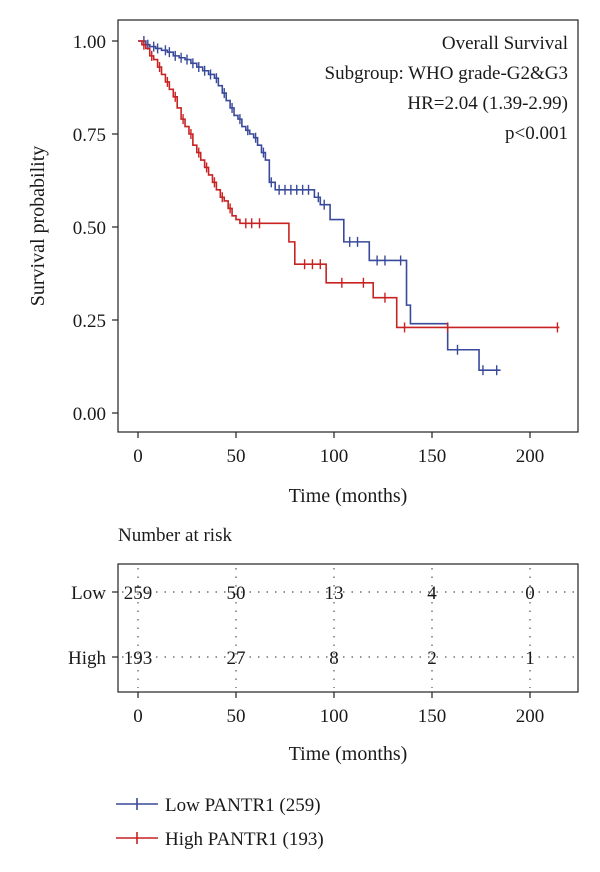 The width and height of the screenshot is (600, 872). What do you see at coordinates (38, 226) in the screenshot?
I see `y-axis-label: Survival probability` at bounding box center [38, 226].